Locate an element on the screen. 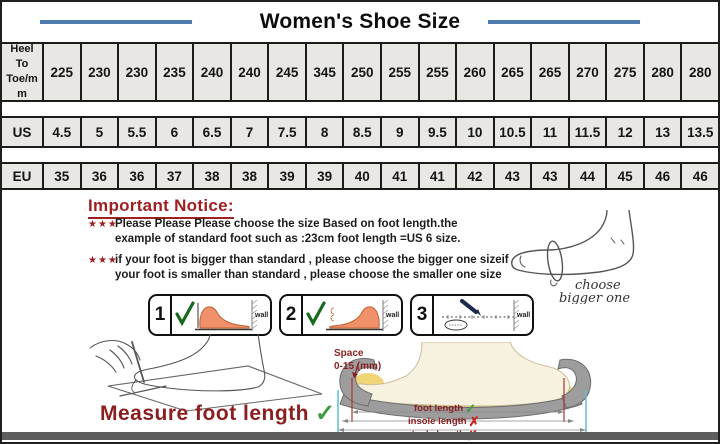  insole-length-label: insole length ✗ is located at coordinates (444, 422).